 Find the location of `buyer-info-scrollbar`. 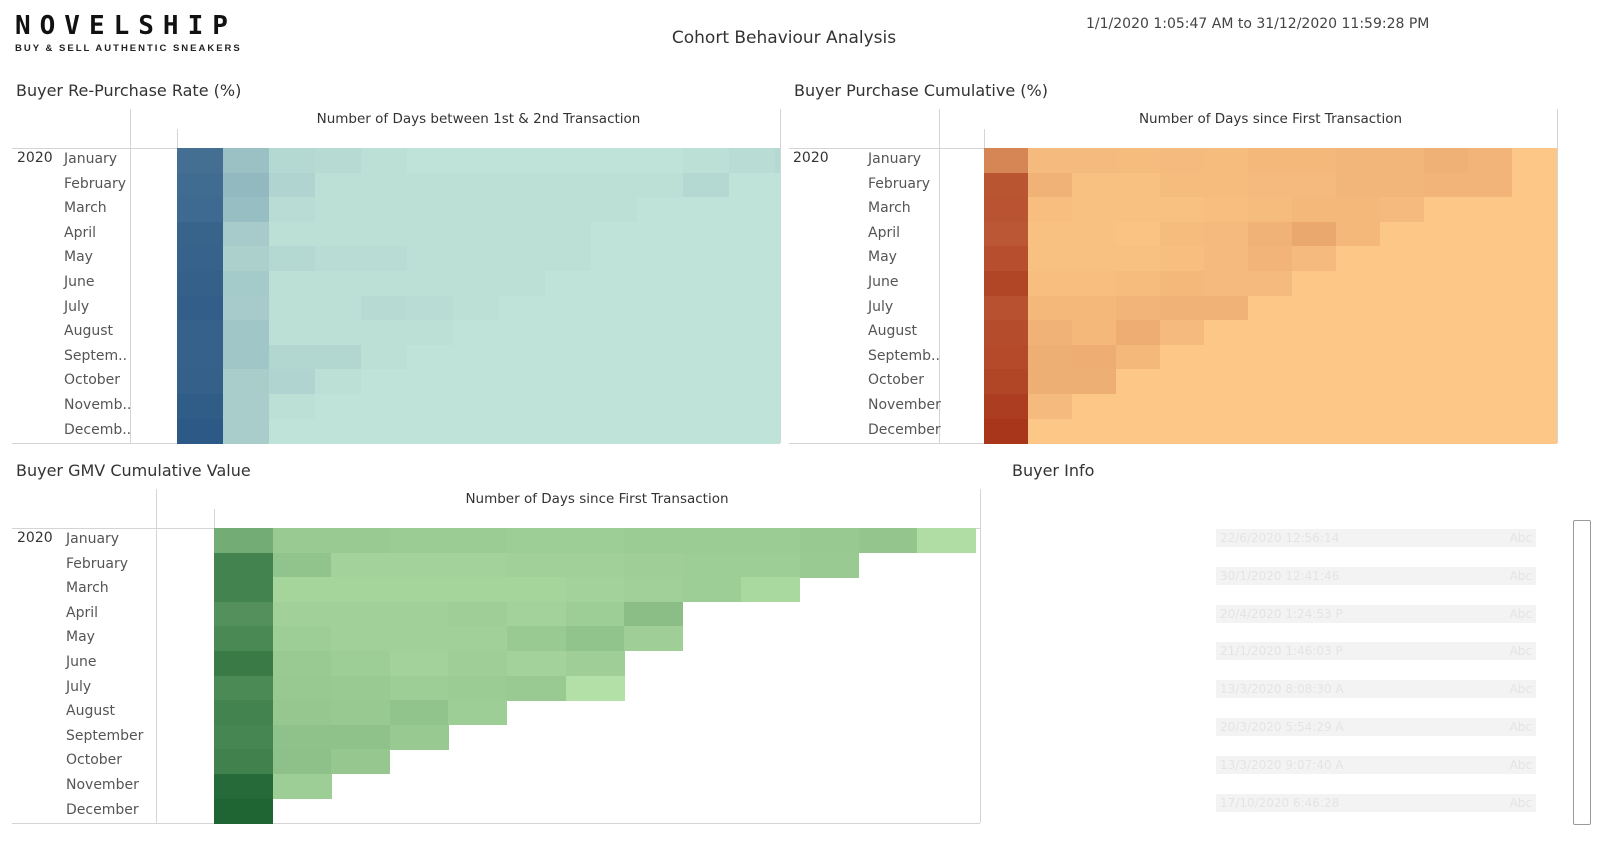

buyer-info-scrollbar is located at coordinates (1582, 672).